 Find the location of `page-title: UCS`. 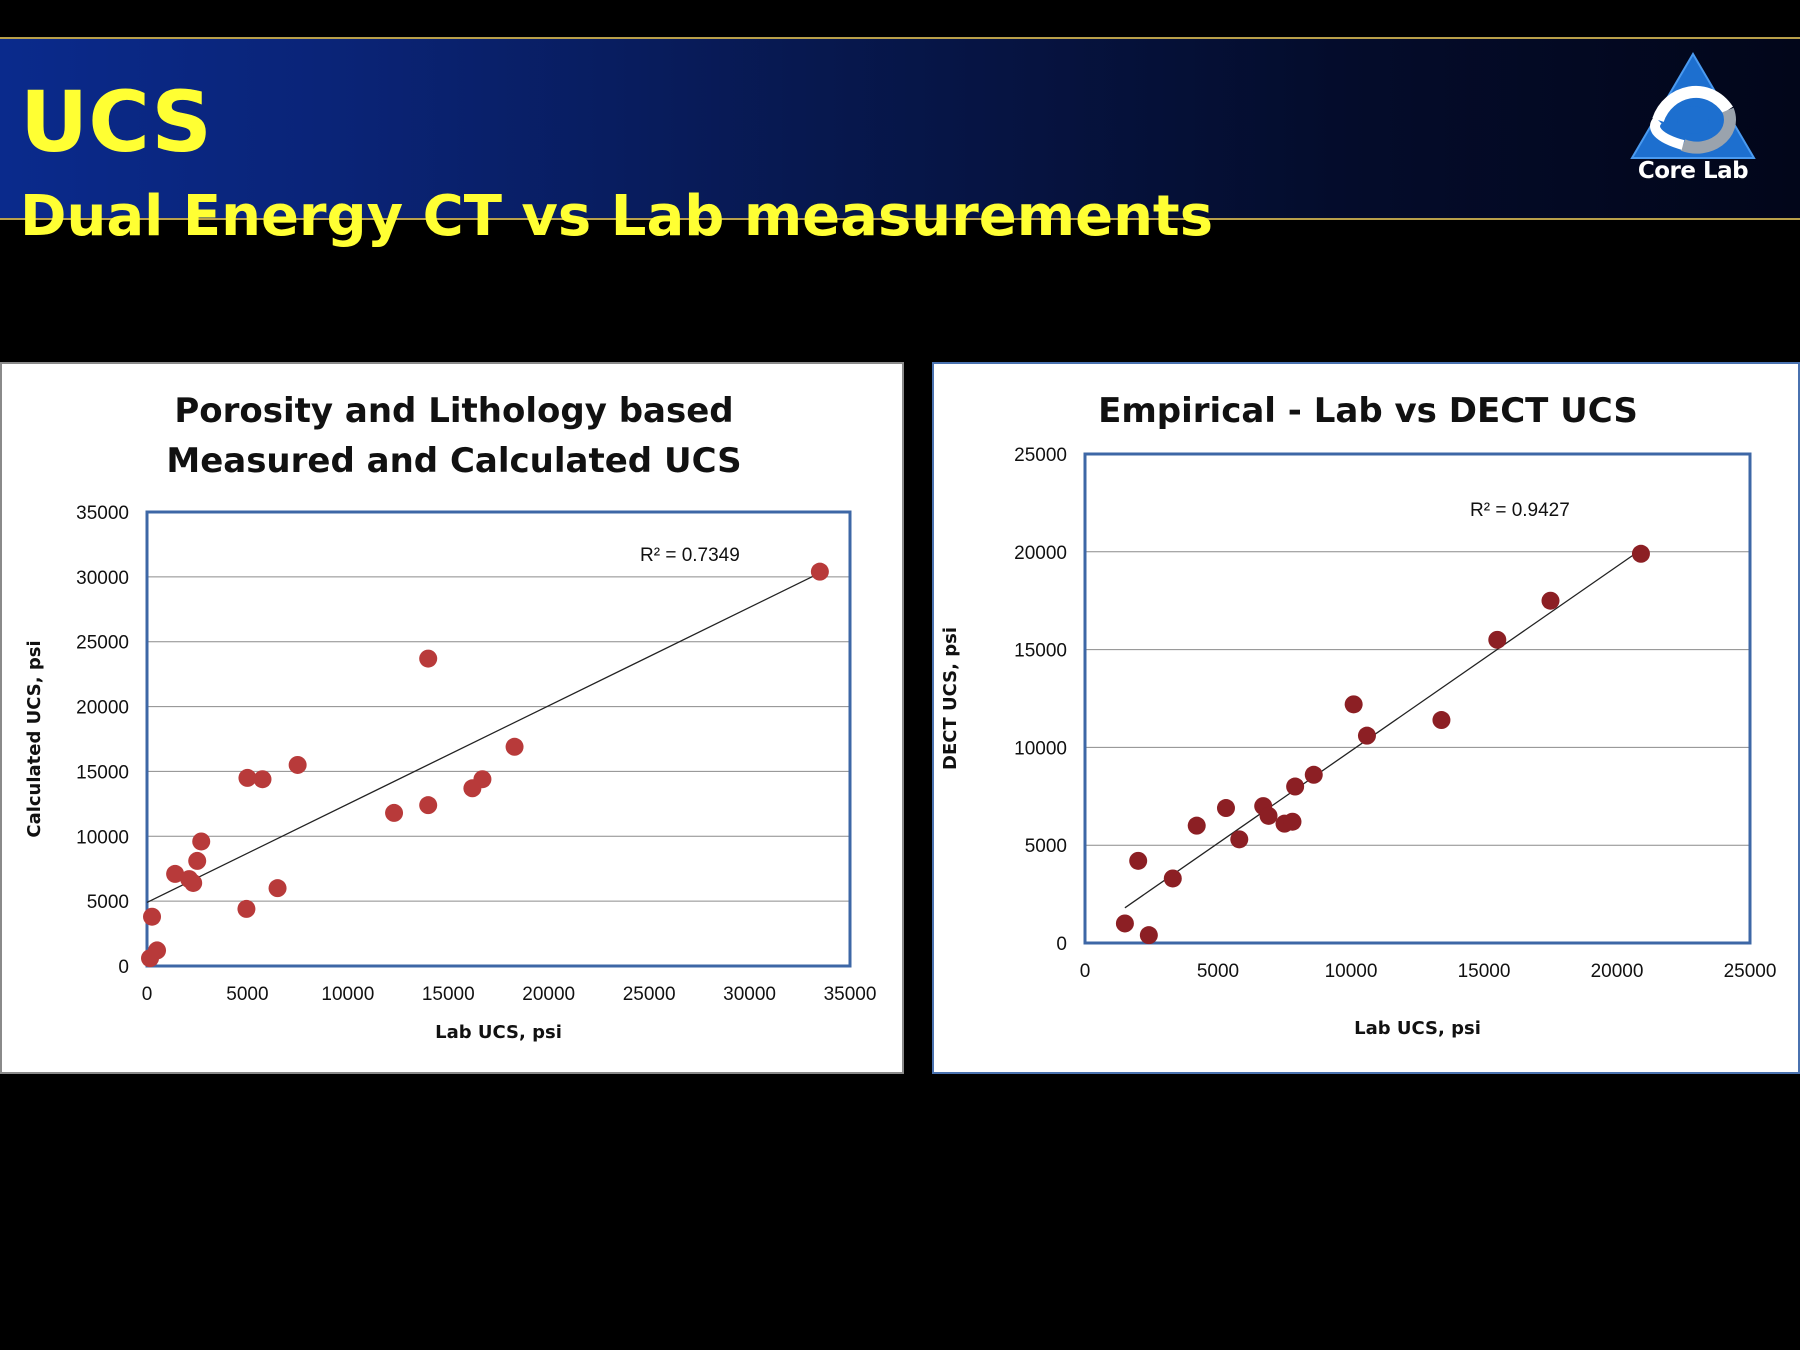

page-title: UCS is located at coordinates (116, 122).